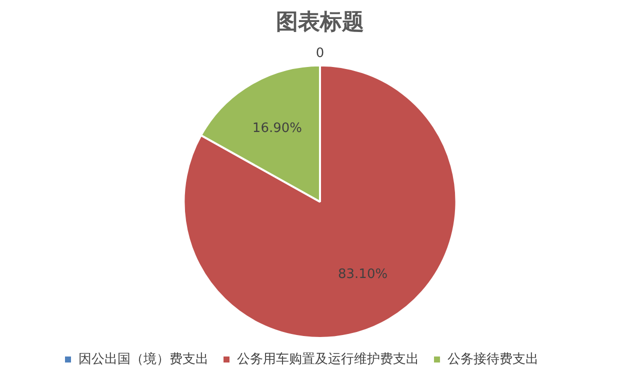 The height and width of the screenshot is (380, 640). What do you see at coordinates (277, 128) in the screenshot?
I see `data-label: 16.90%` at bounding box center [277, 128].